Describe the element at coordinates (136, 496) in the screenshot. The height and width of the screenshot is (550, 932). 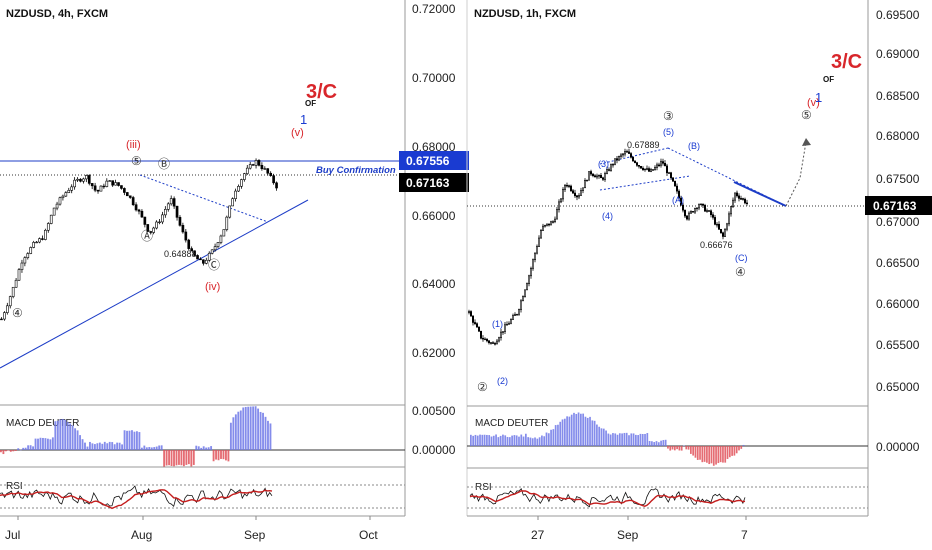
I see `rsi-line` at that location.